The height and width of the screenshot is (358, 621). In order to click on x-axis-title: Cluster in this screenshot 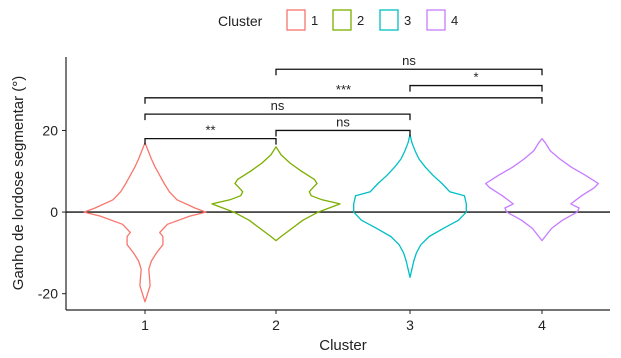, I will do `click(343, 345)`.